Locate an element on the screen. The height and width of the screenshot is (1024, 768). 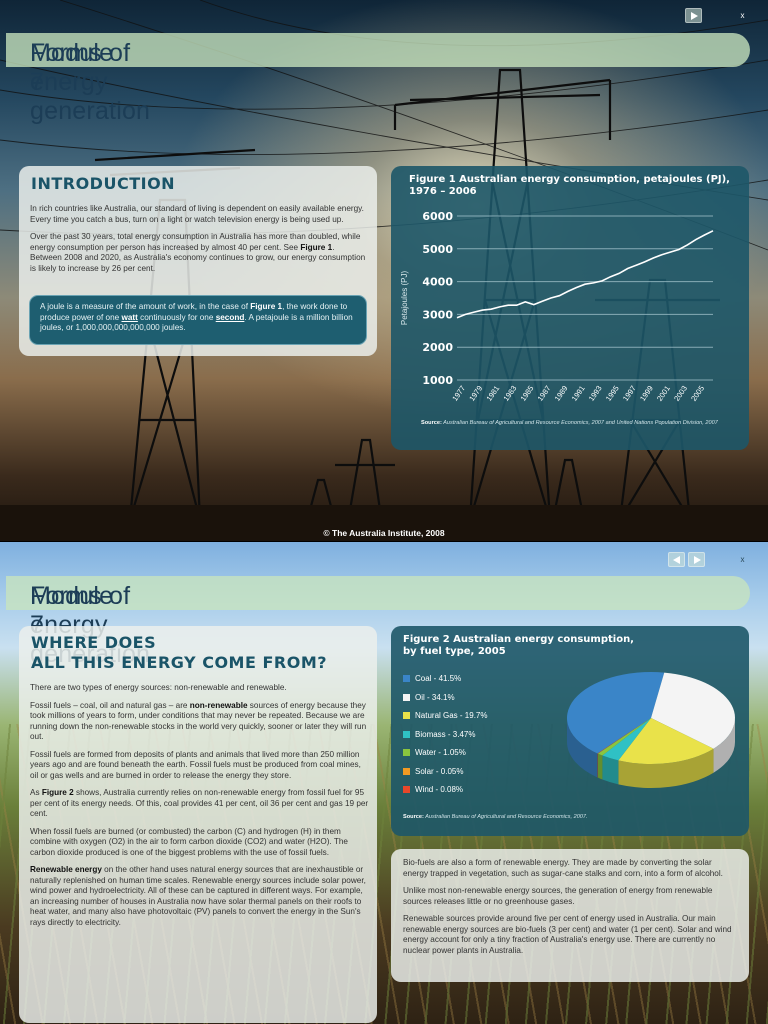
play-button is located at coordinates (693, 15).